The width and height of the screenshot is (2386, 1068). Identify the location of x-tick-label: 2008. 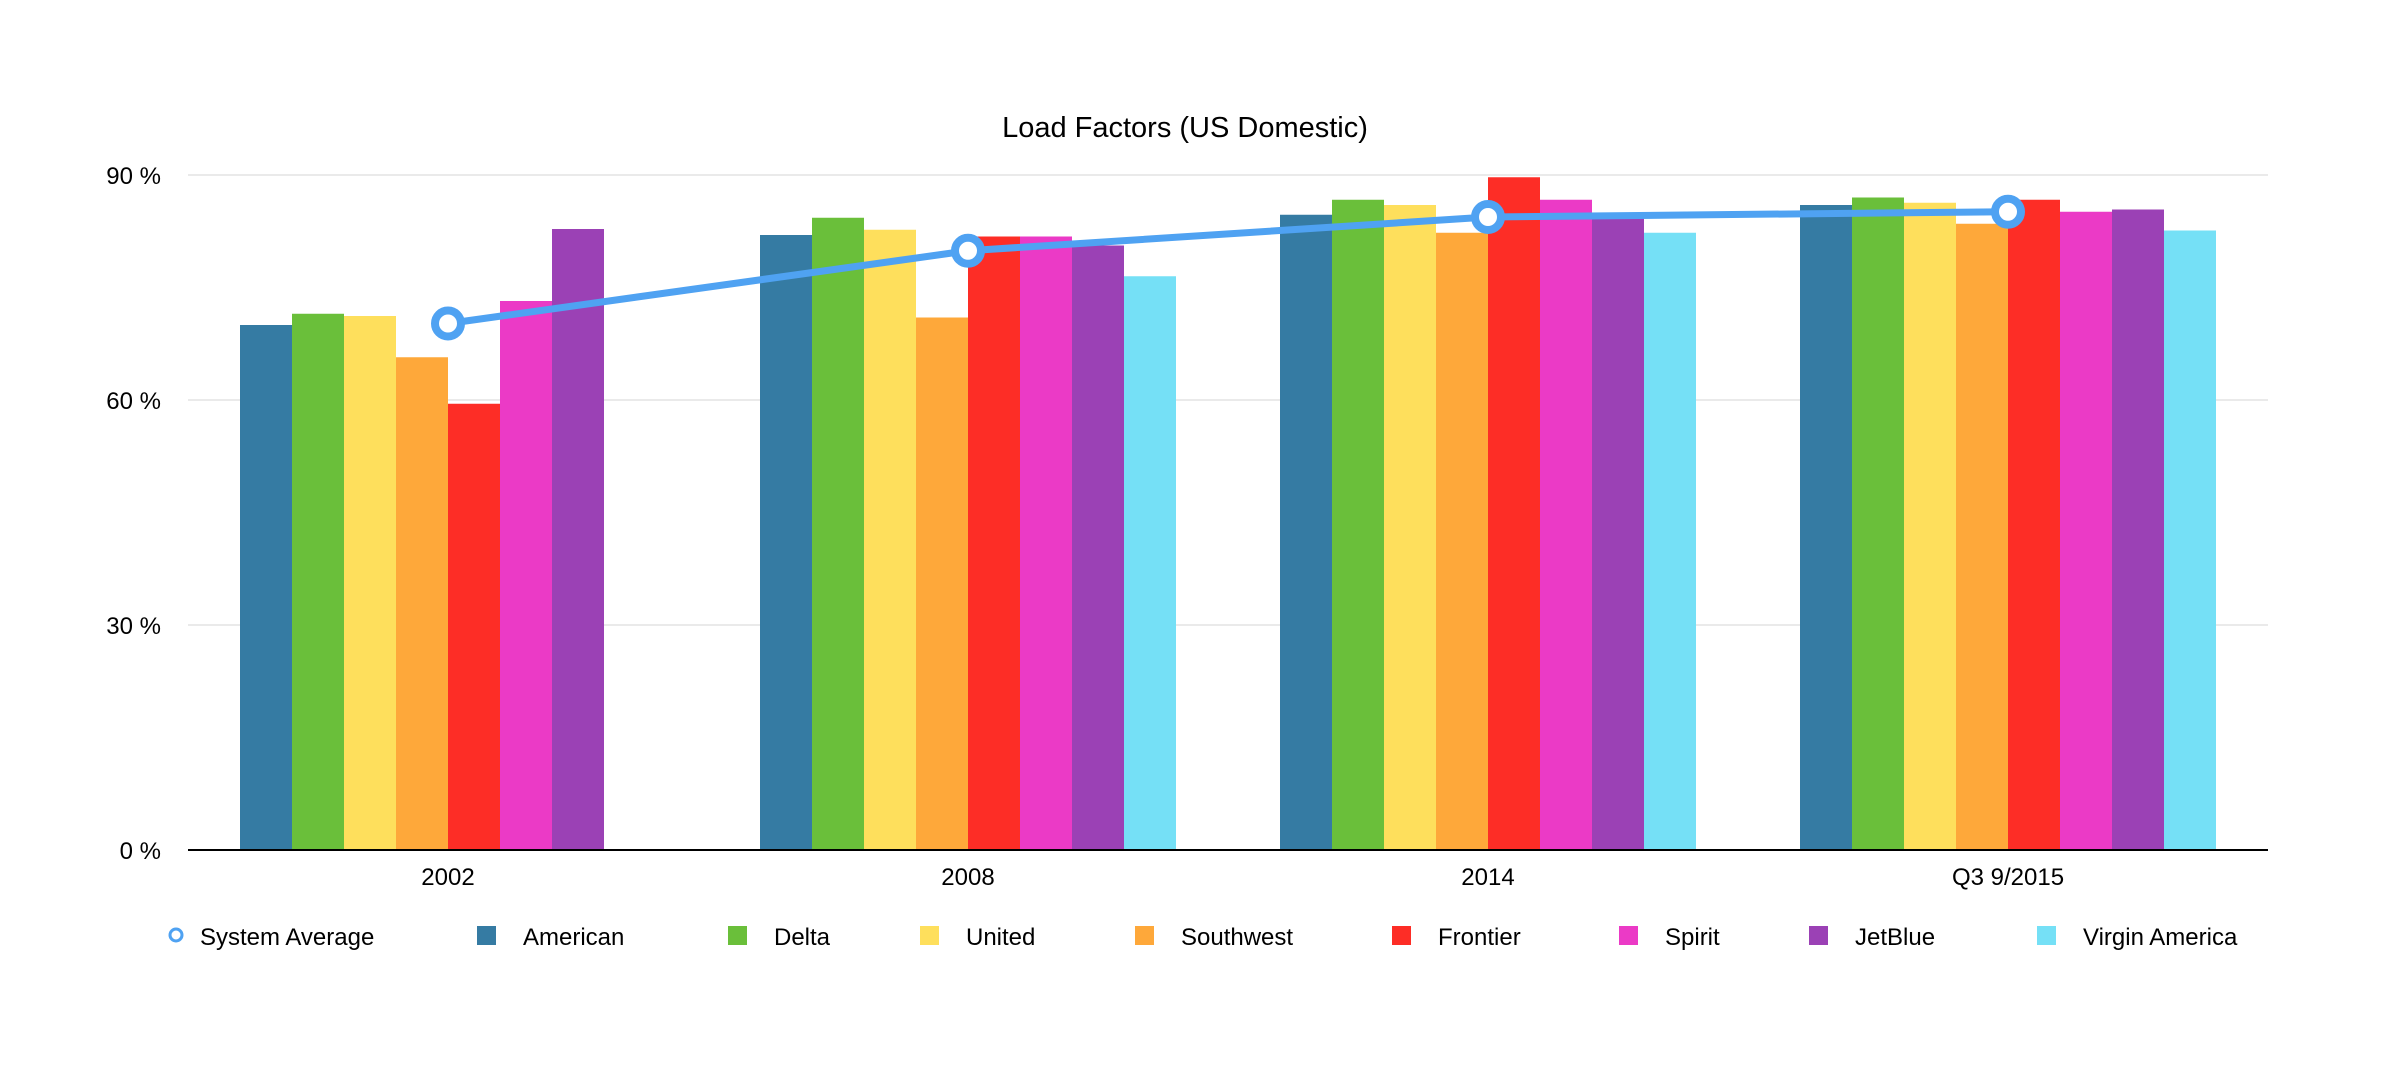
(967, 877).